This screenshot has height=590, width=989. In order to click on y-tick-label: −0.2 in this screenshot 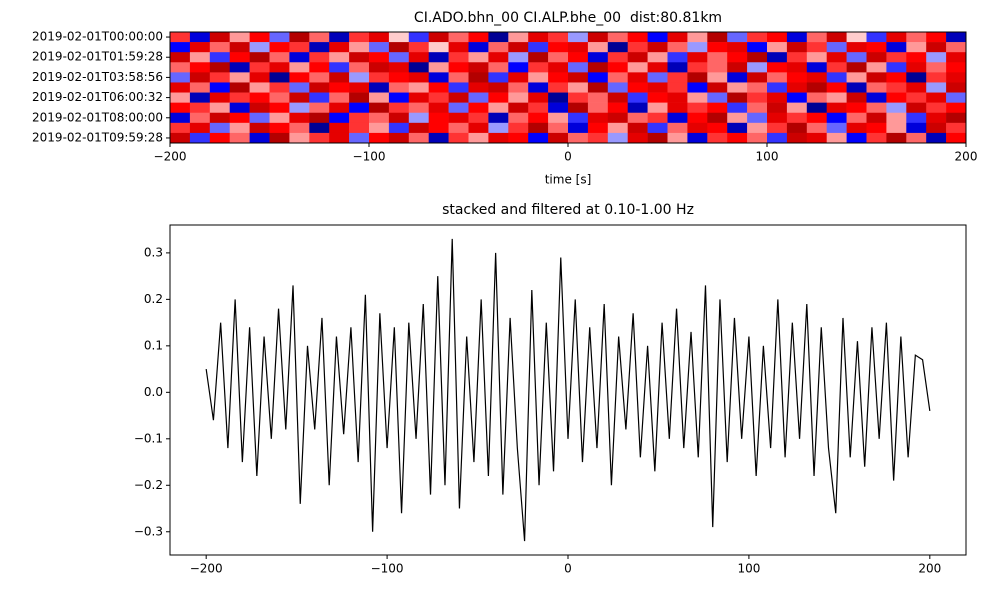, I will do `click(148, 485)`.